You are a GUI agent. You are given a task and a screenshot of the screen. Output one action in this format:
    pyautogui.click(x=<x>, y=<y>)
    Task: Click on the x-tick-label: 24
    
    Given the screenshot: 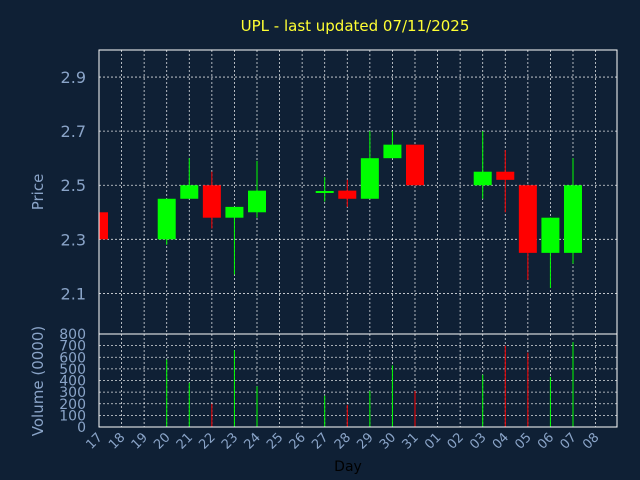 What is the action you would take?
    pyautogui.click(x=253, y=441)
    